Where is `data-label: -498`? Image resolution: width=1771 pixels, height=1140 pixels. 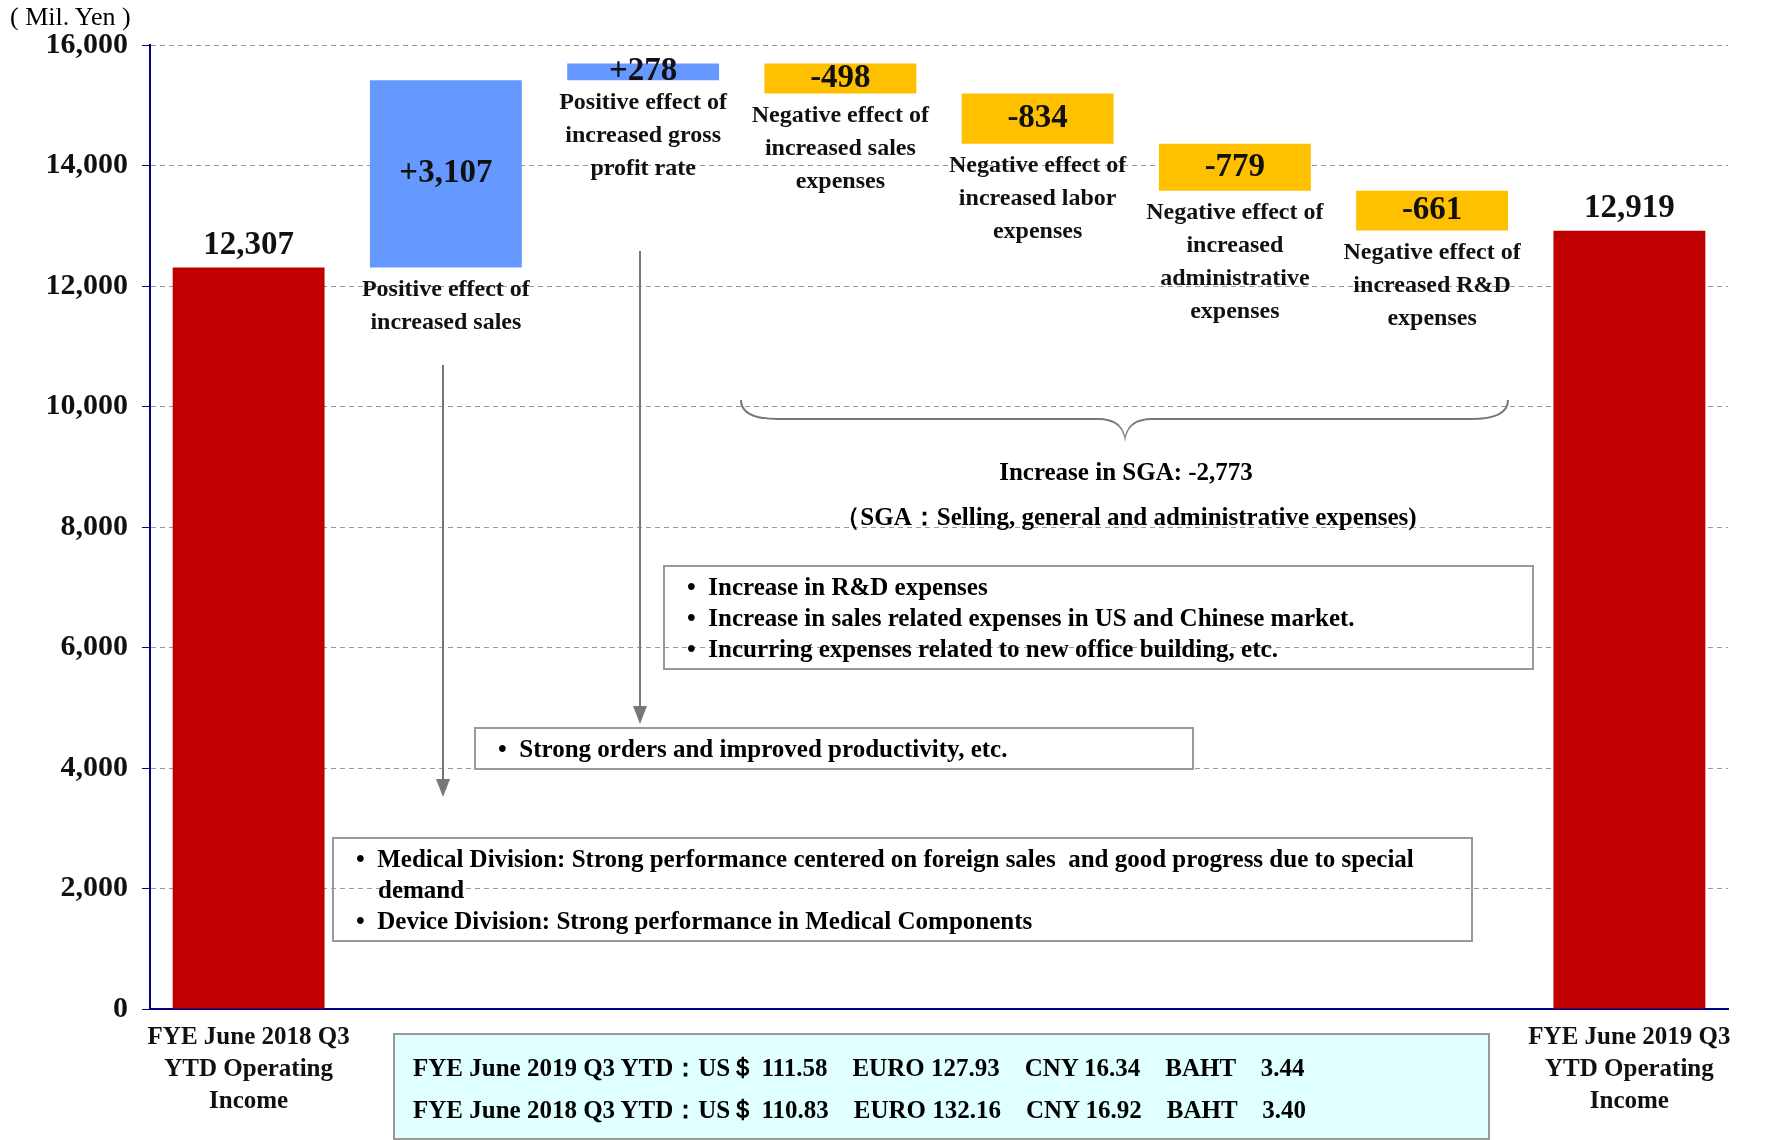 data-label: -498 is located at coordinates (840, 76).